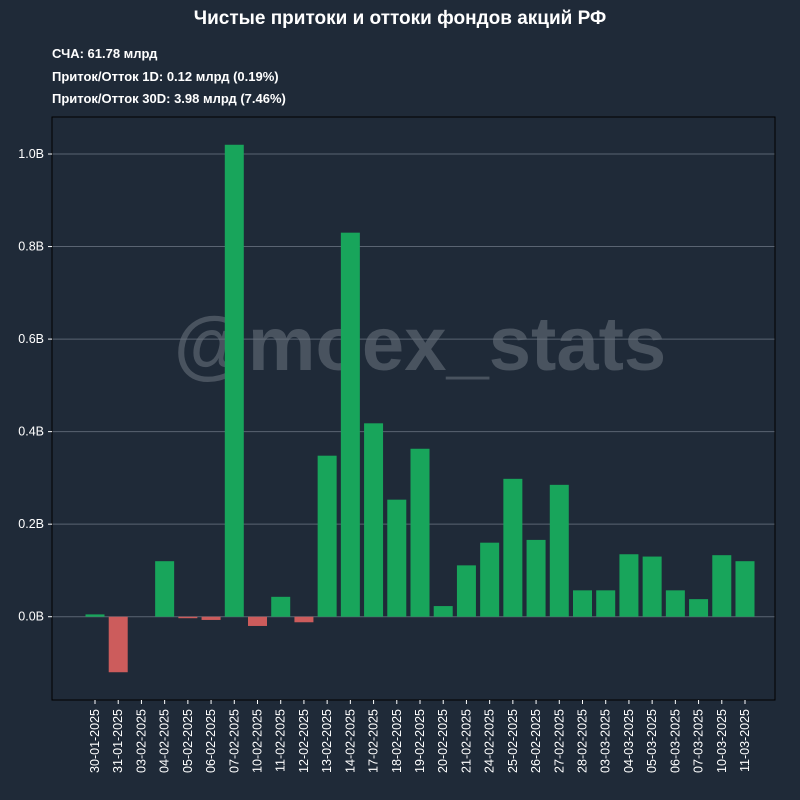 The image size is (800, 800). I want to click on bar-28-02-2025, so click(582, 603).